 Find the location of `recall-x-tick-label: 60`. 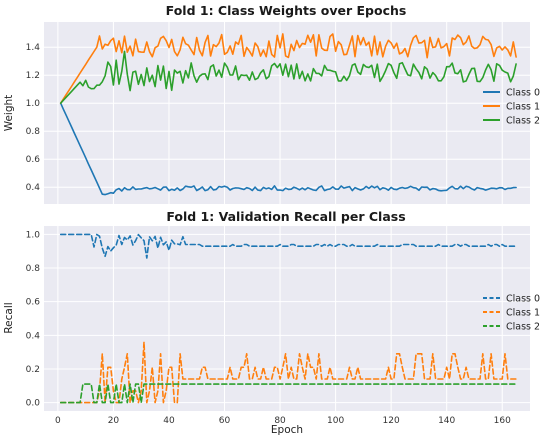

recall-x-tick-label: 60 is located at coordinates (225, 421).